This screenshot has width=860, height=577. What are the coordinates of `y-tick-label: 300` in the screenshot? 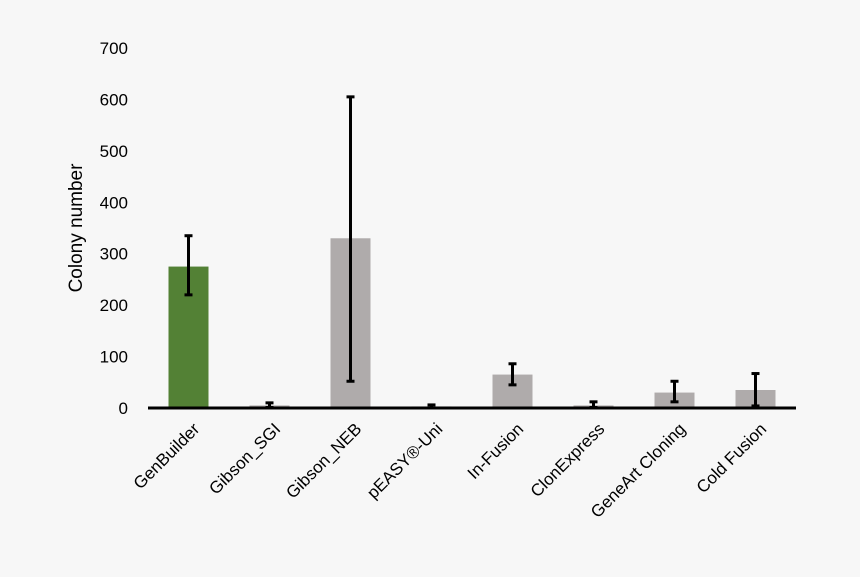 It's located at (114, 254).